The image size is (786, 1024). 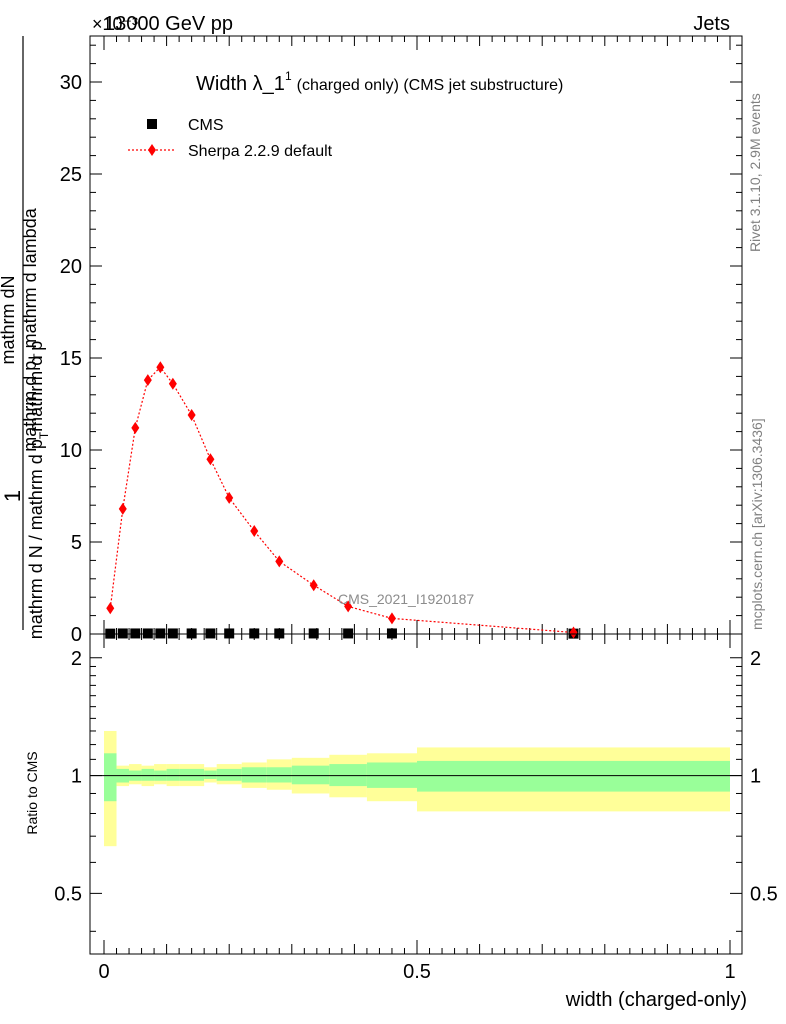 What do you see at coordinates (288, 76) in the screenshot?
I see `chart-title-sup: 1` at bounding box center [288, 76].